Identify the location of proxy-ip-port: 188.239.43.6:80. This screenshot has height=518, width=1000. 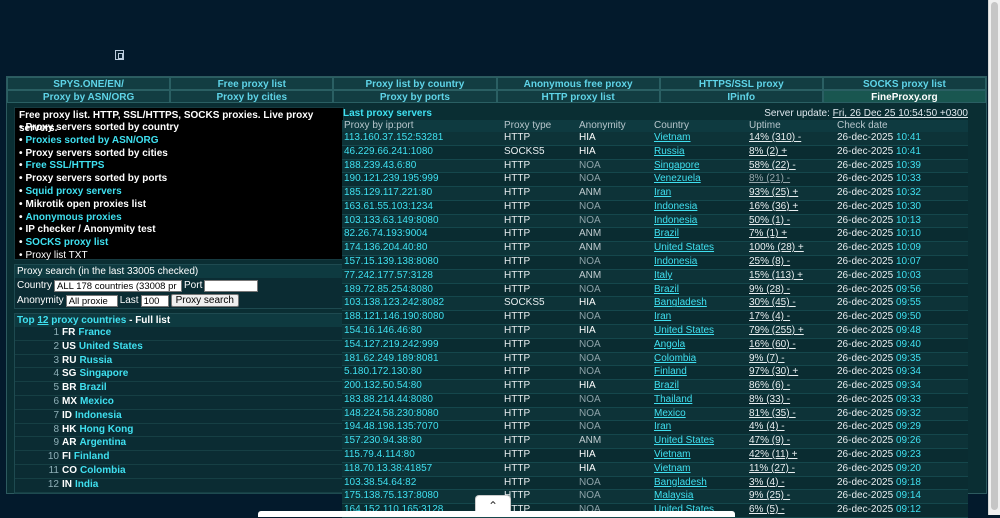
(422, 166).